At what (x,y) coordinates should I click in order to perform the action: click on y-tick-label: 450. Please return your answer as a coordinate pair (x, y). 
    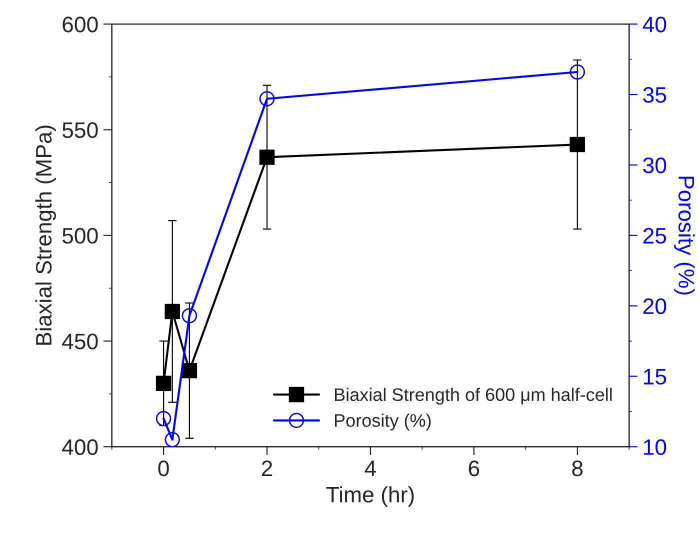
    Looking at the image, I should click on (80, 342).